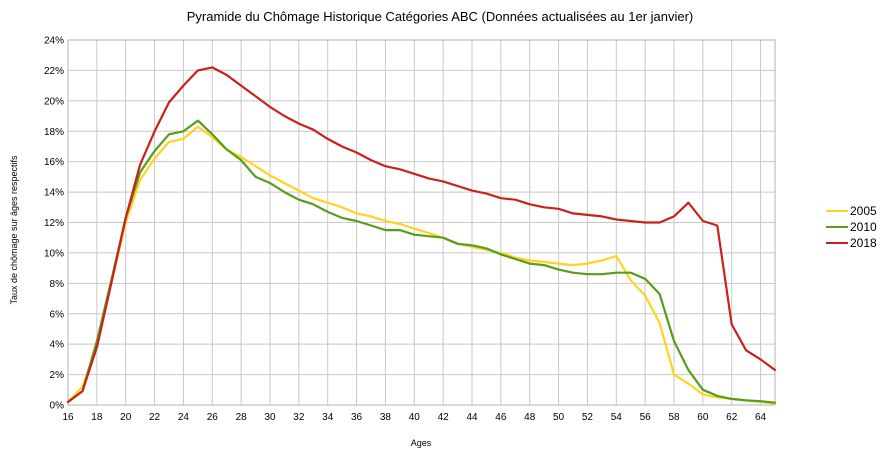  Describe the element at coordinates (328, 417) in the screenshot. I see `x-tick-label: 34` at that location.